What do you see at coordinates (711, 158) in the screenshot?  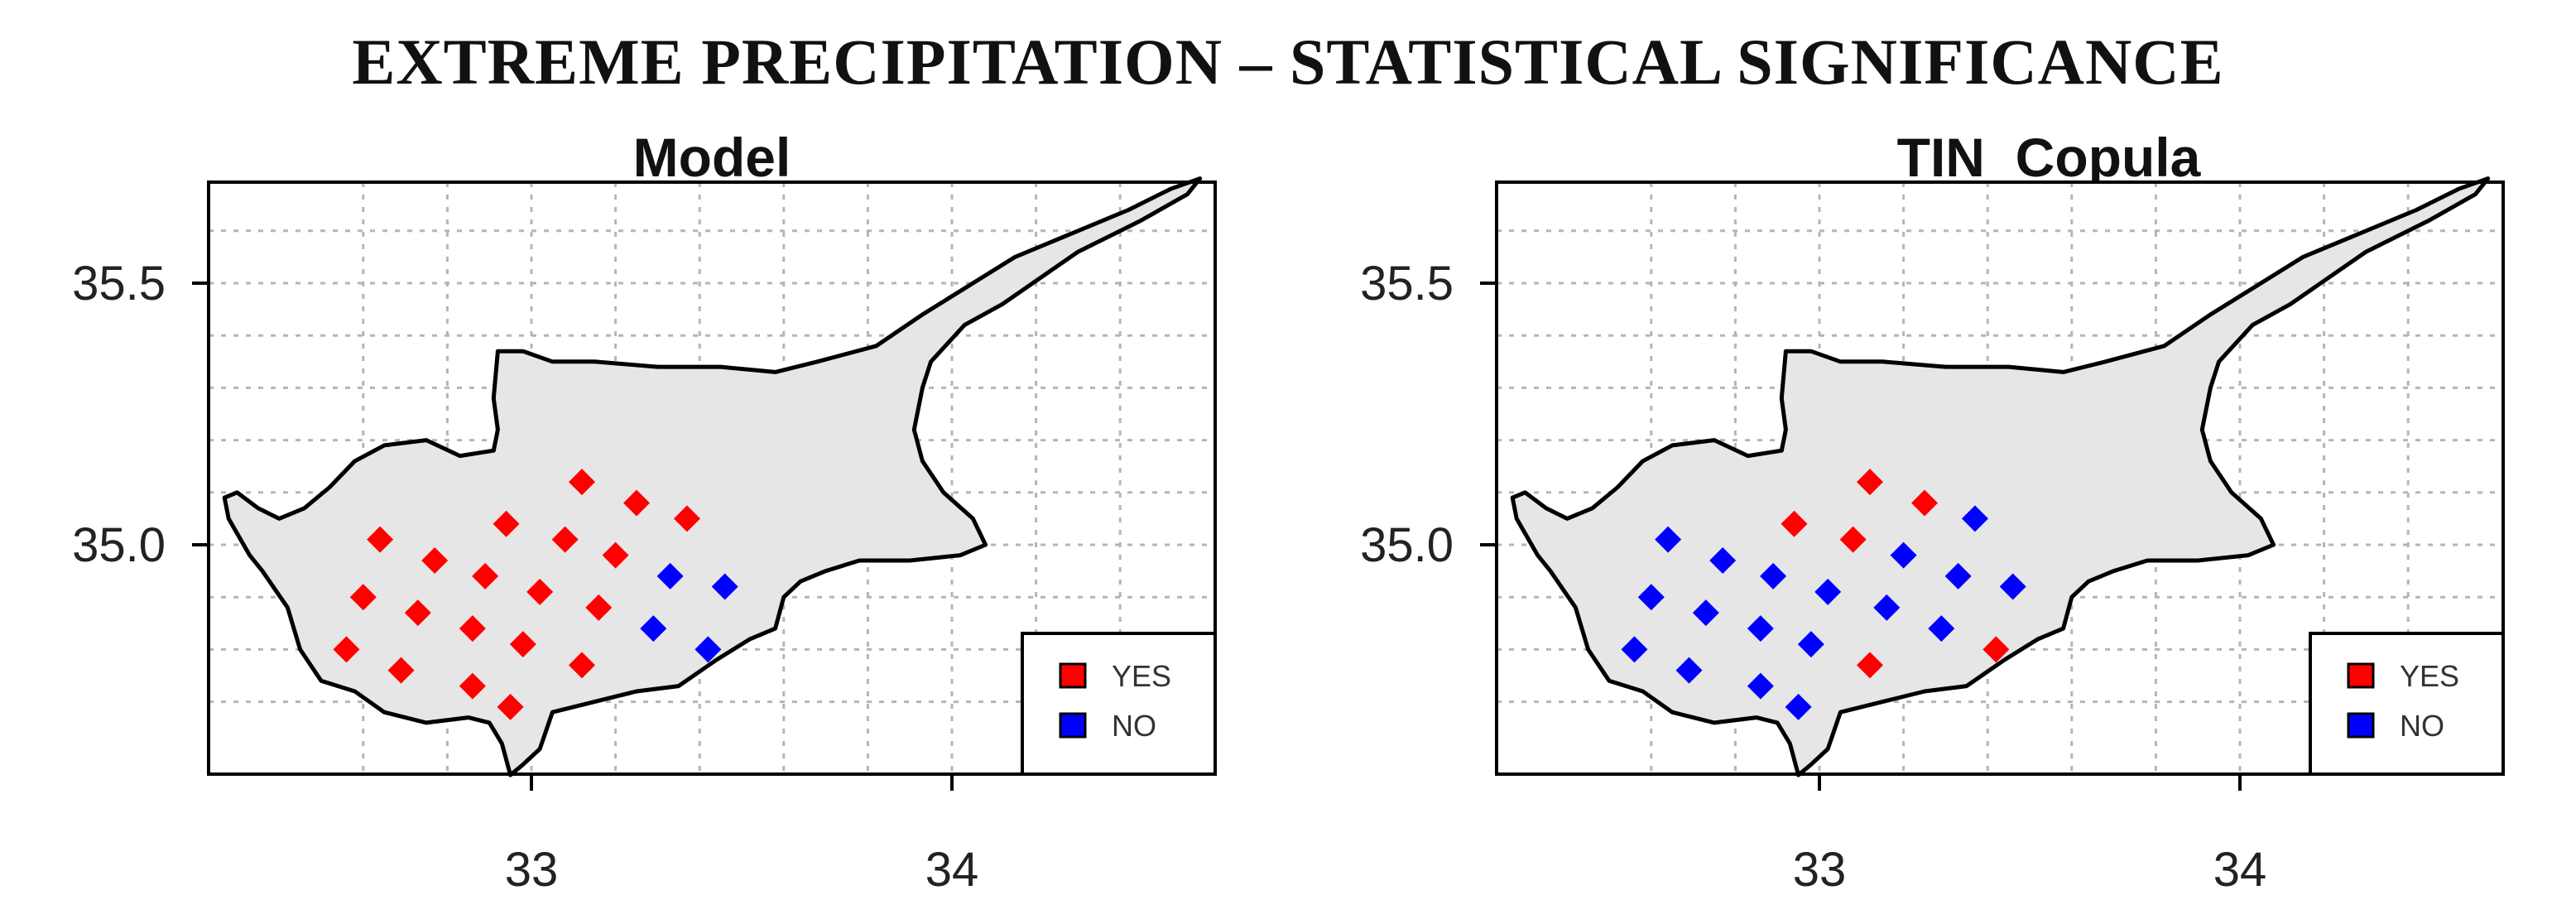 I see `panel-title-model: Model` at bounding box center [711, 158].